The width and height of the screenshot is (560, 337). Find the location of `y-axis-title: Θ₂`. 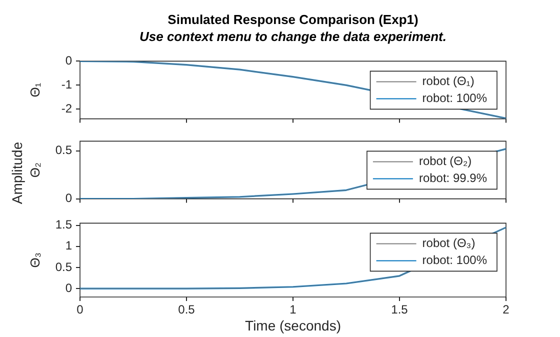

y-axis-title: Θ₂ is located at coordinates (34, 170).